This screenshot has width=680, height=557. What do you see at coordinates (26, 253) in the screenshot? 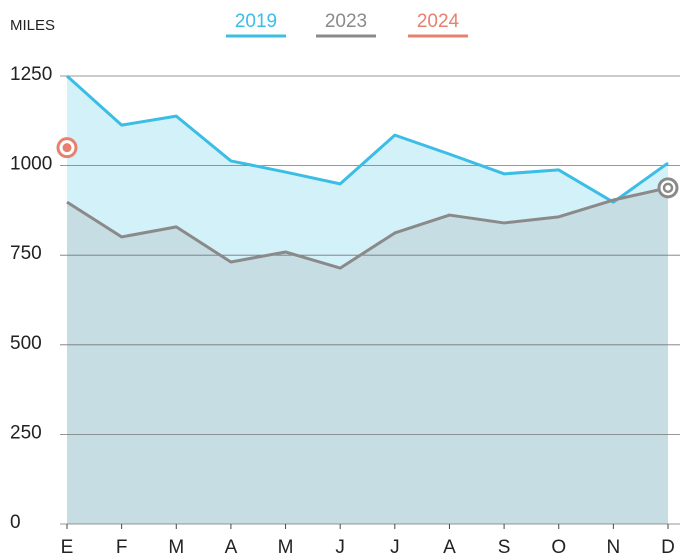
I see `y-tick-label: 750` at bounding box center [26, 253].